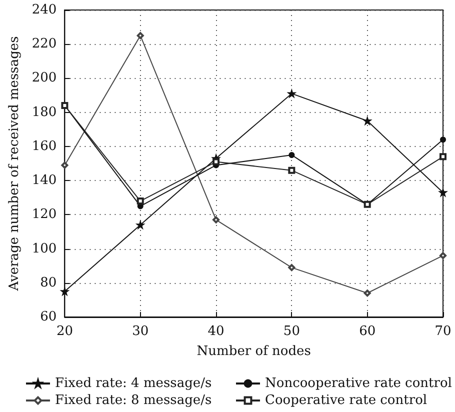  What do you see at coordinates (133, 383) in the screenshot?
I see `legend-label: Fixed rate: 4 message/s` at bounding box center [133, 383].